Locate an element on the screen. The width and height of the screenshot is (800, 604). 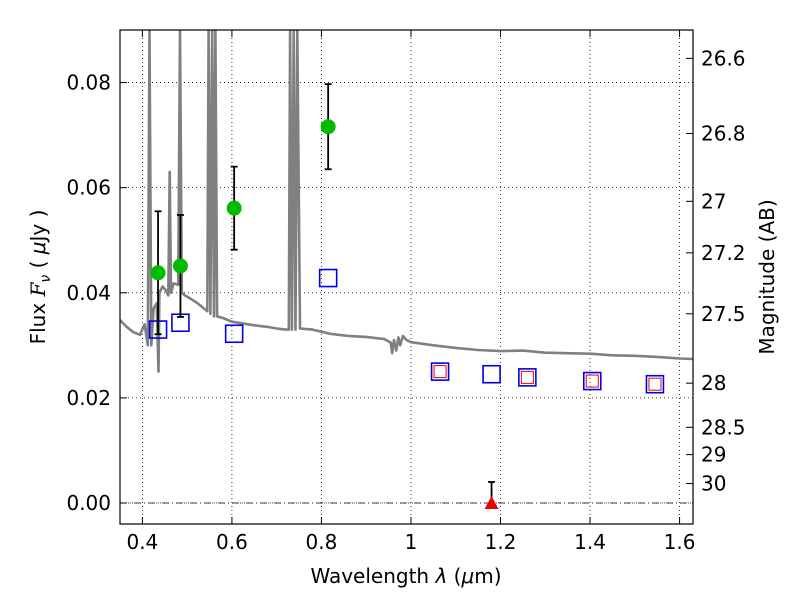
y-axis-title-unit-mu: μ is located at coordinates (38, 248).